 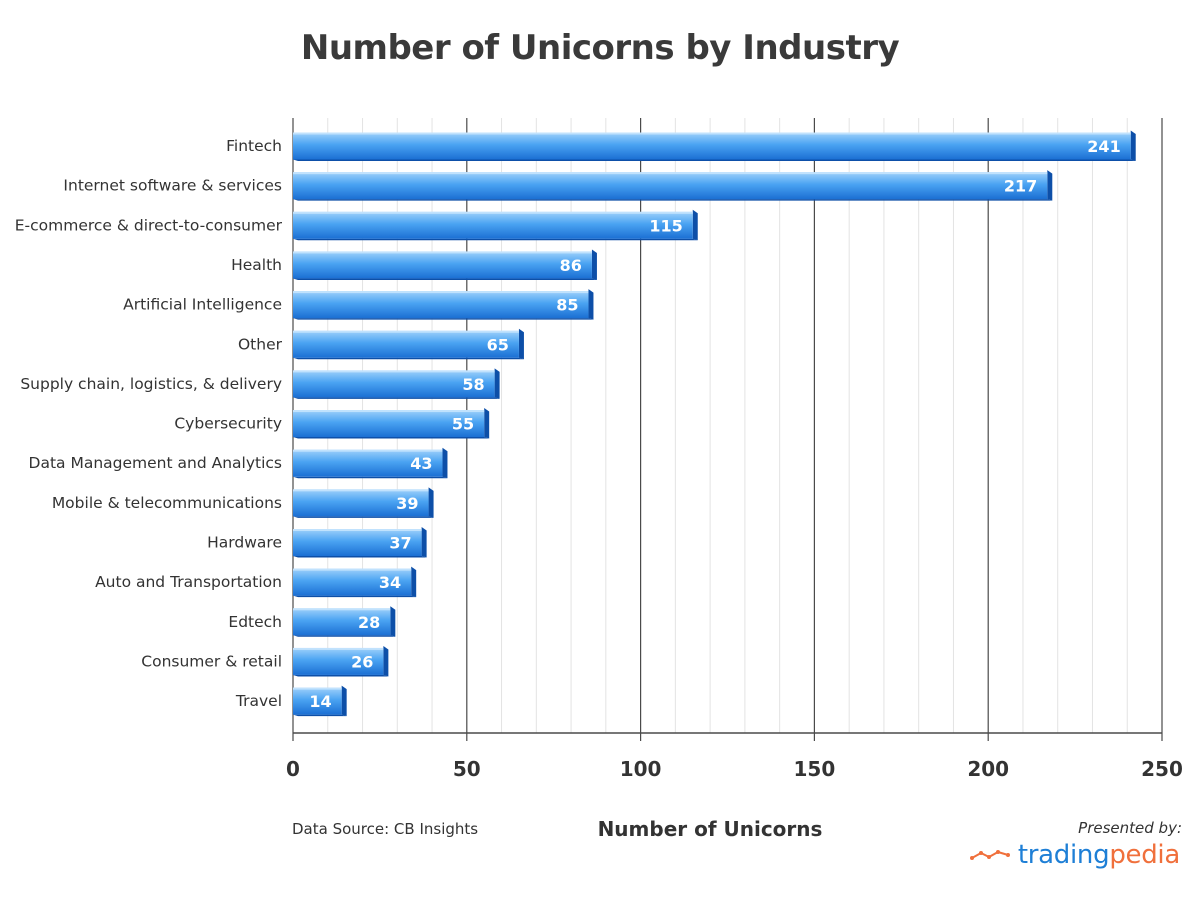 I want to click on bar-value-label: 28, so click(x=369, y=622).